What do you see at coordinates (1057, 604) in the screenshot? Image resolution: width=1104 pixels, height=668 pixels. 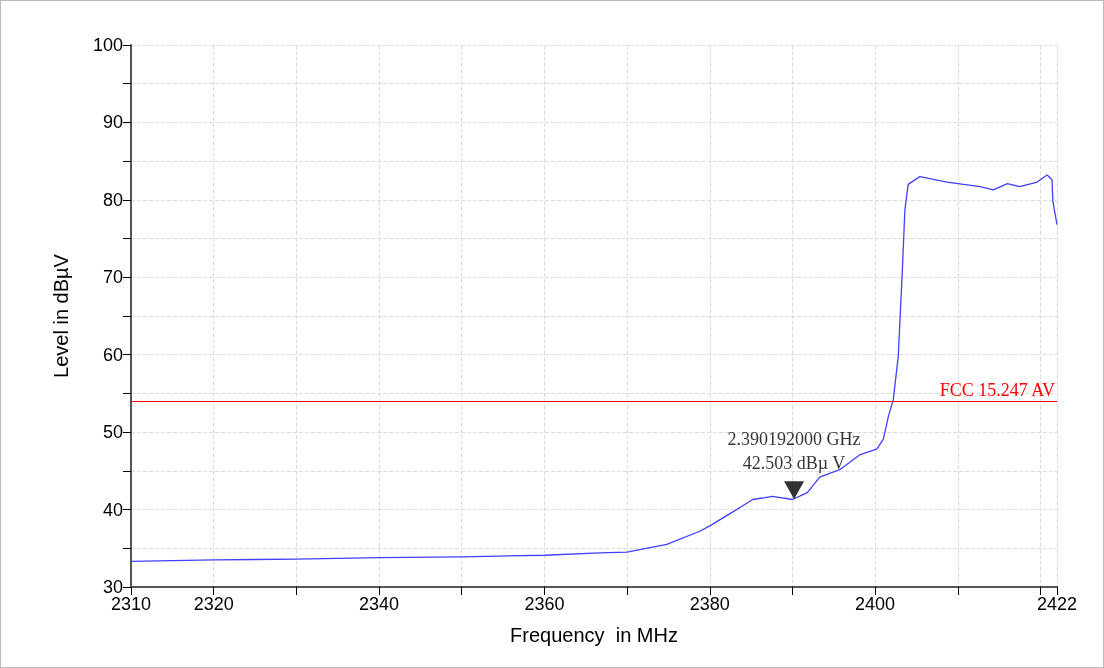 I see `x-tick-label: 2422` at bounding box center [1057, 604].